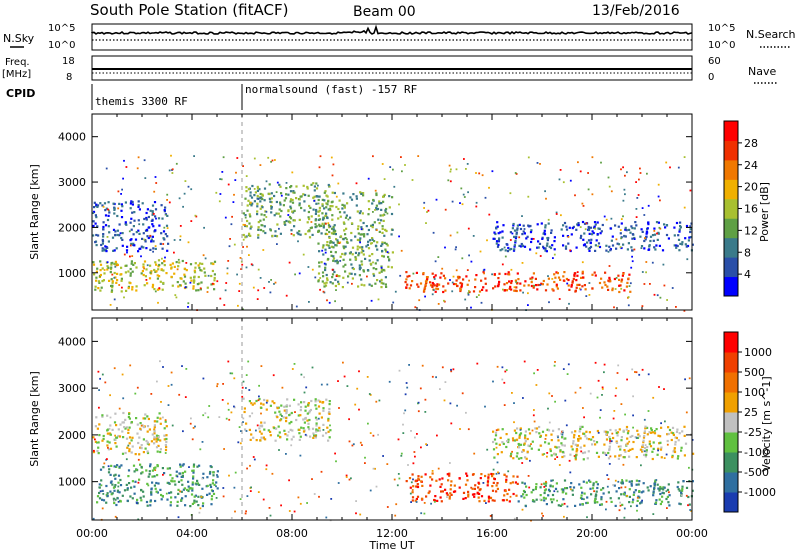  What do you see at coordinates (711, 77) in the screenshot?
I see `nave-tick-bottom: 0` at bounding box center [711, 77].